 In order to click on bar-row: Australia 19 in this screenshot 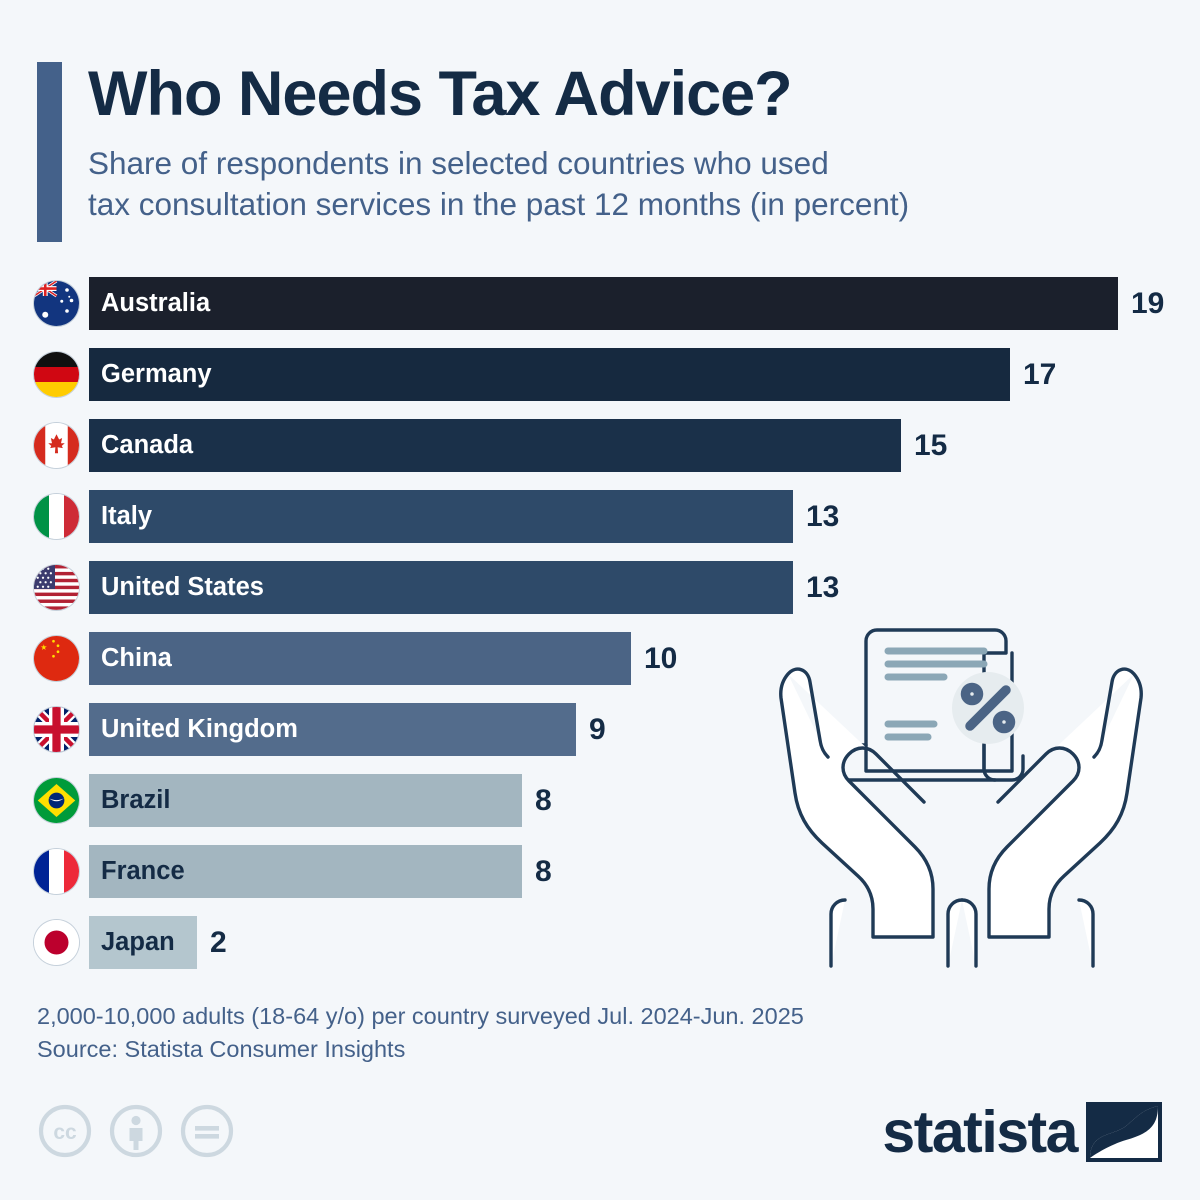, I will do `click(600, 307)`.